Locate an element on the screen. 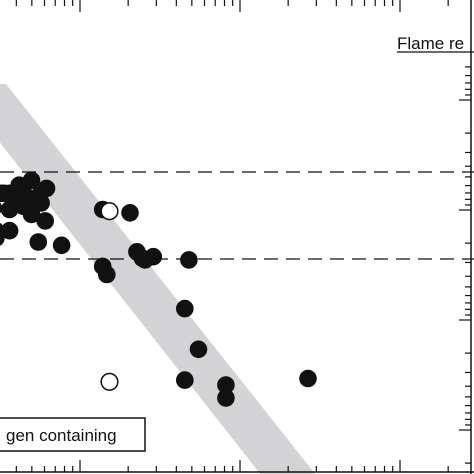 This screenshot has height=474, width=474. header-label: Flame re is located at coordinates (430, 43).